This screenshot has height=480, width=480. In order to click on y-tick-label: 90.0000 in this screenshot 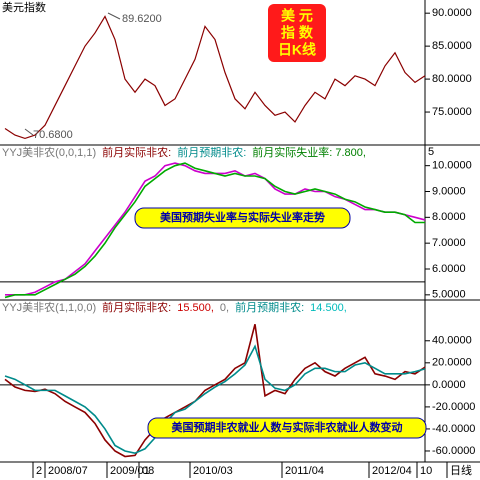, I will do `click(452, 13)`.